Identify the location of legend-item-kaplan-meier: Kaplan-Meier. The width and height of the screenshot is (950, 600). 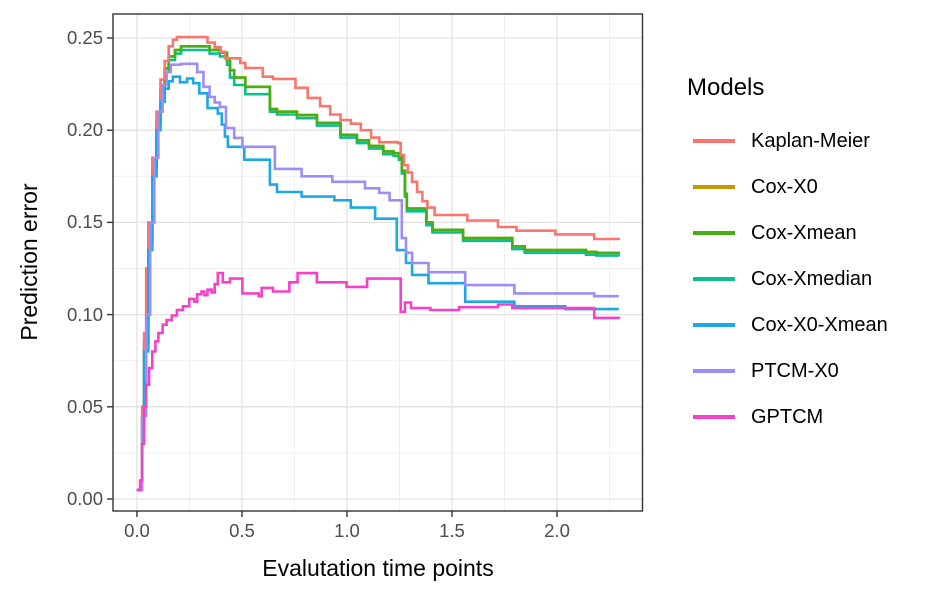
(787, 141).